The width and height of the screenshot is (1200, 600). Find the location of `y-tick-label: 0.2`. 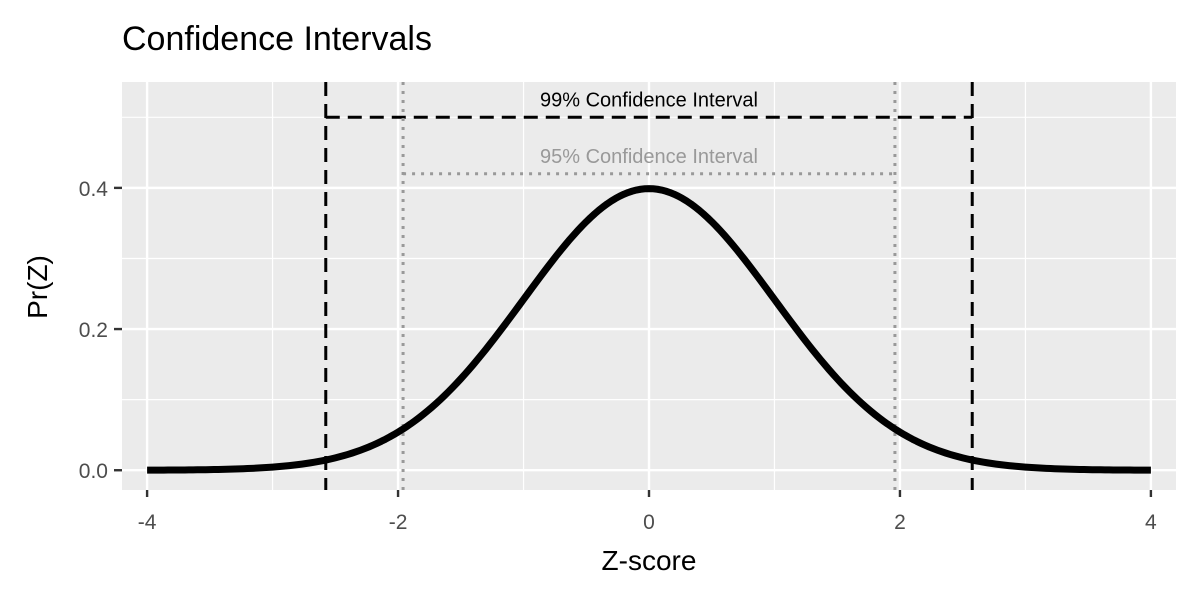

y-tick-label: 0.2 is located at coordinates (93, 330).